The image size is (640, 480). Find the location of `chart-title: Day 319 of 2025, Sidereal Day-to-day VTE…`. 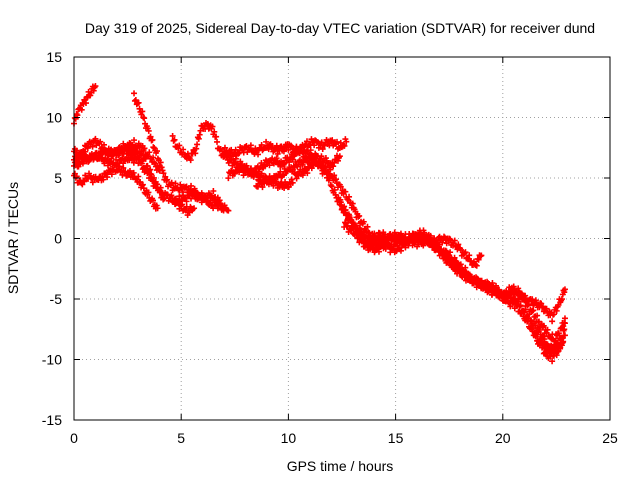

chart-title: Day 319 of 2025, Sidereal Day-to-day VTE… is located at coordinates (340, 28).